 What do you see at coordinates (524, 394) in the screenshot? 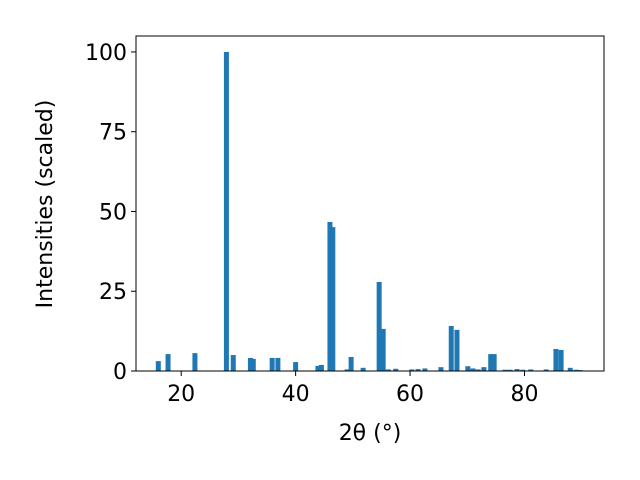
I see `x-tick-label: 80` at bounding box center [524, 394].